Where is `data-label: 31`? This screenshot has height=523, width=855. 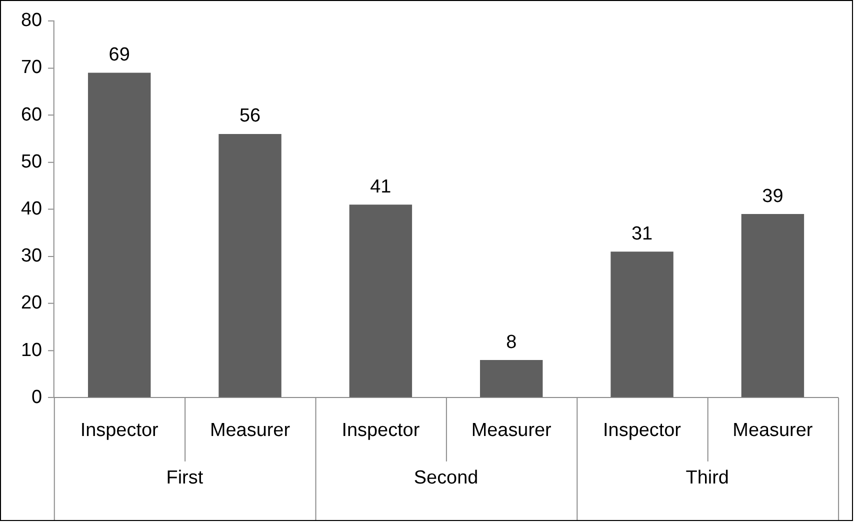 data-label: 31 is located at coordinates (642, 233).